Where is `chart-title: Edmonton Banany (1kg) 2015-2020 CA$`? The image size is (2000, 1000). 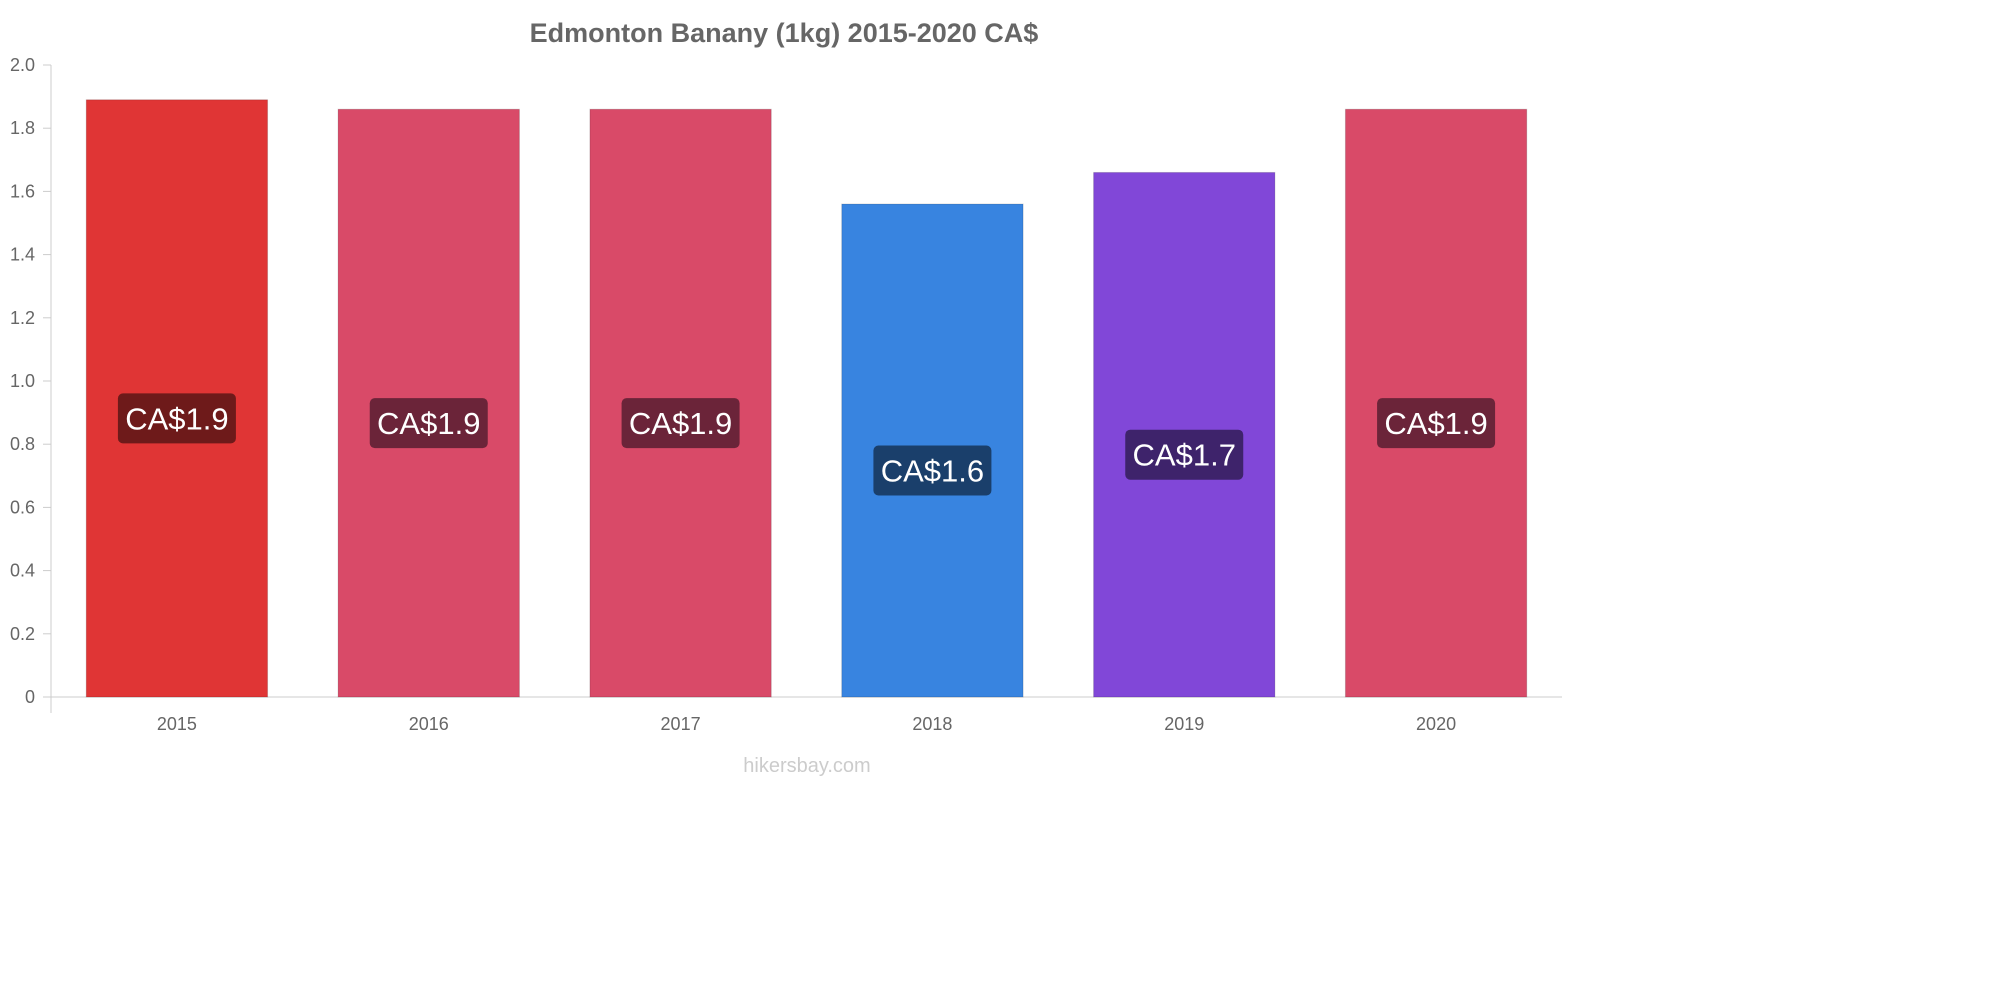
chart-title: Edmonton Banany (1kg) 2015-2020 CA$ is located at coordinates (784, 33).